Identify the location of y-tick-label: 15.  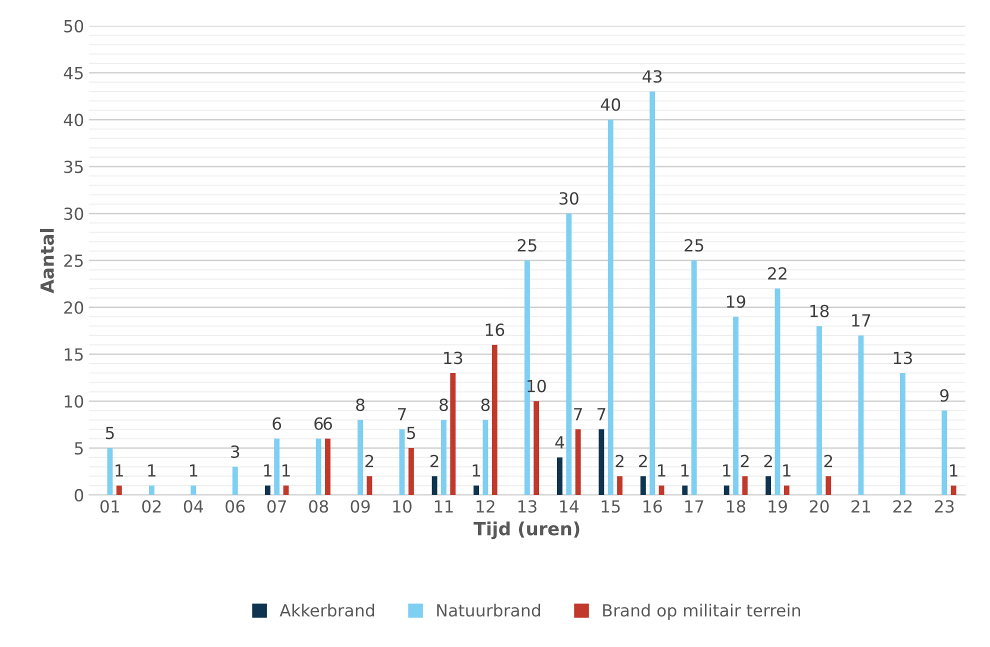
(73, 354).